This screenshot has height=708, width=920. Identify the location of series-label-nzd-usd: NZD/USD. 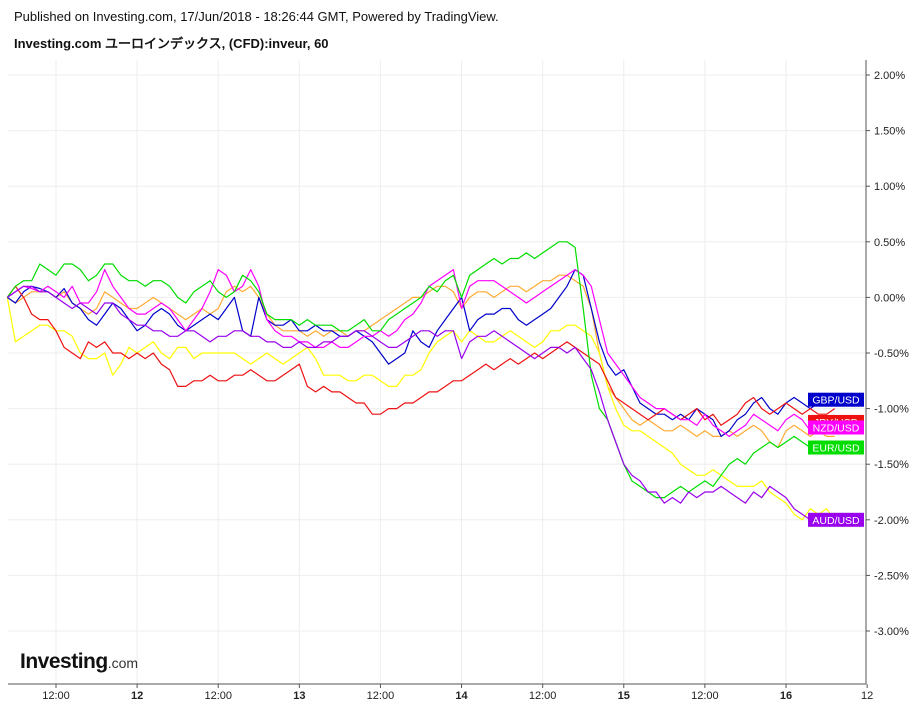
(836, 427).